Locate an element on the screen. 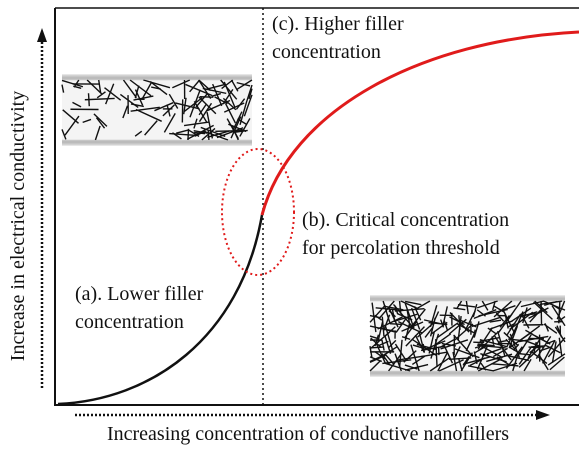  annotation: (b). Critical concentration is located at coordinates (405, 220).